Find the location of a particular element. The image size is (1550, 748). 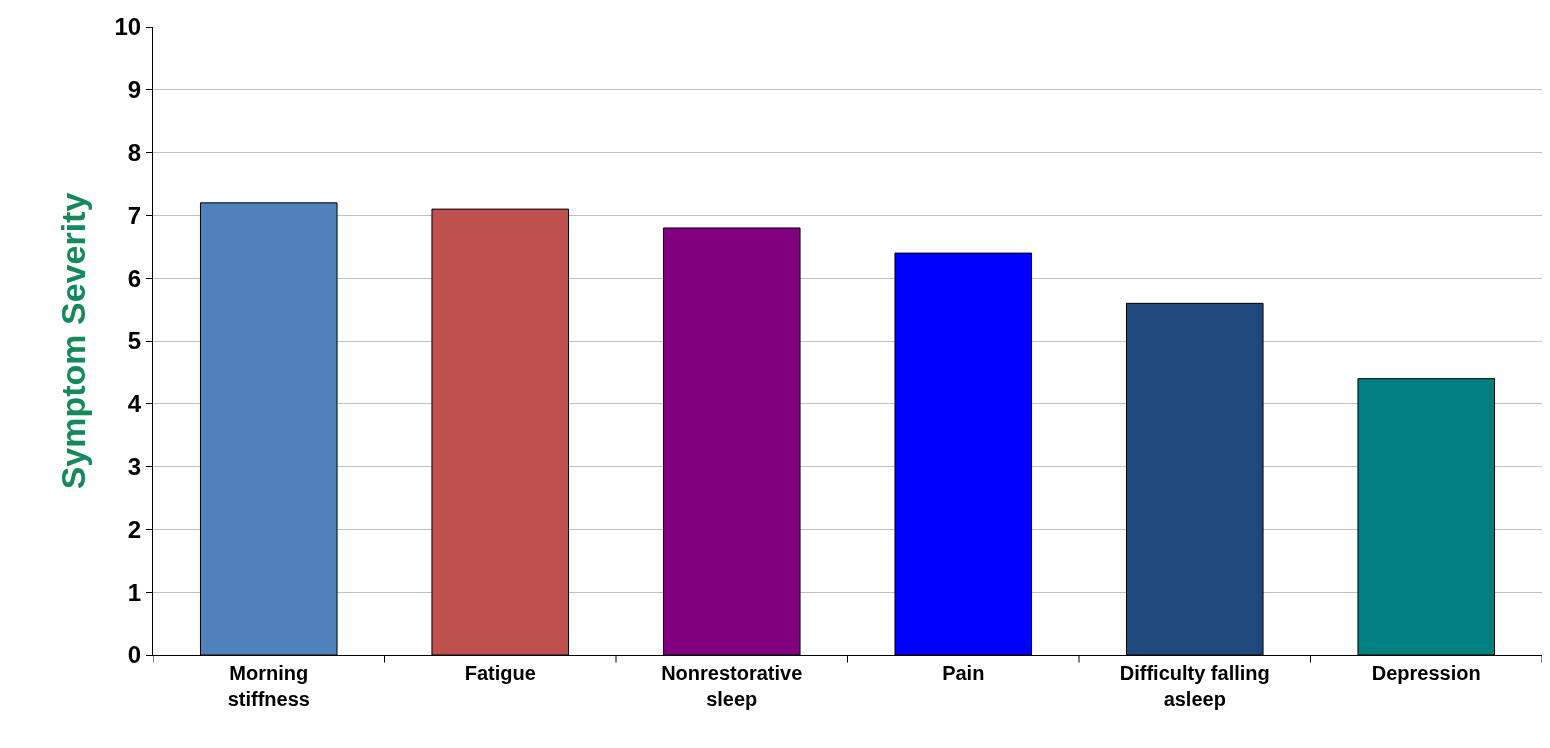

y-tick-label: 6 is located at coordinates (134, 278).